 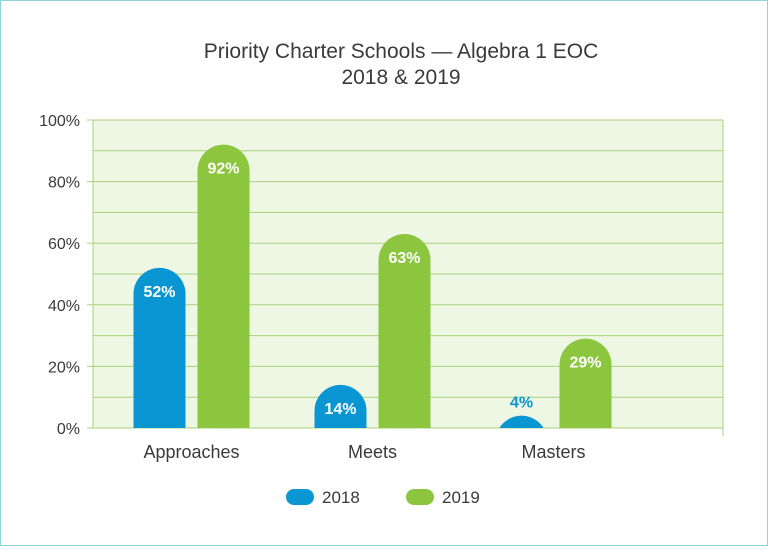 What do you see at coordinates (341, 497) in the screenshot?
I see `legend-label: 2018` at bounding box center [341, 497].